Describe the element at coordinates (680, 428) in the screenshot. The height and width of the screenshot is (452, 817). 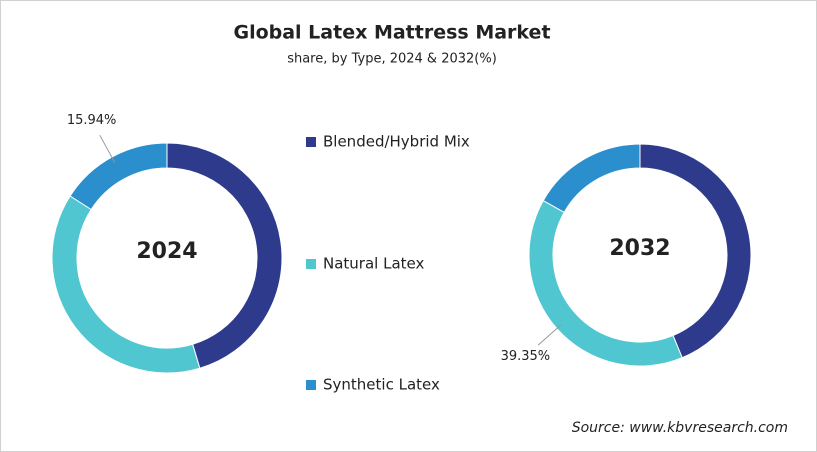
I see `source: Source: www.kbvresearch.com` at that location.